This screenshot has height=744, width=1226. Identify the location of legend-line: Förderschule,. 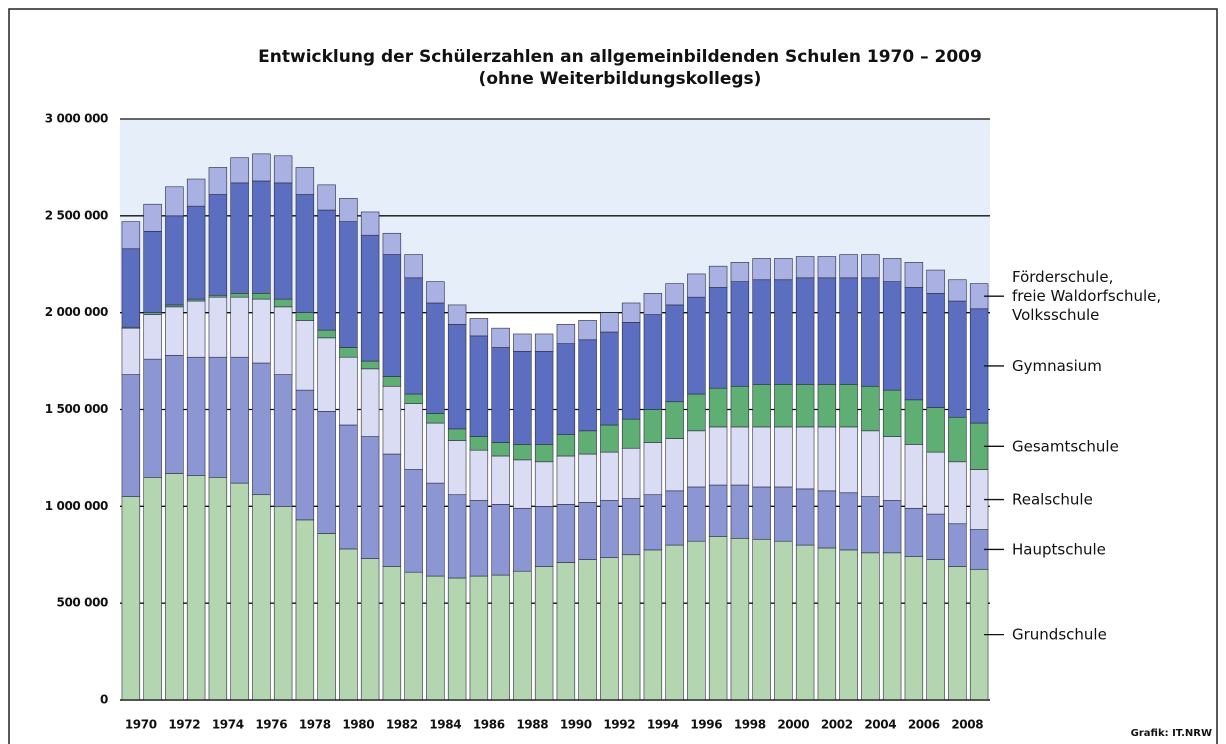
(1062, 277).